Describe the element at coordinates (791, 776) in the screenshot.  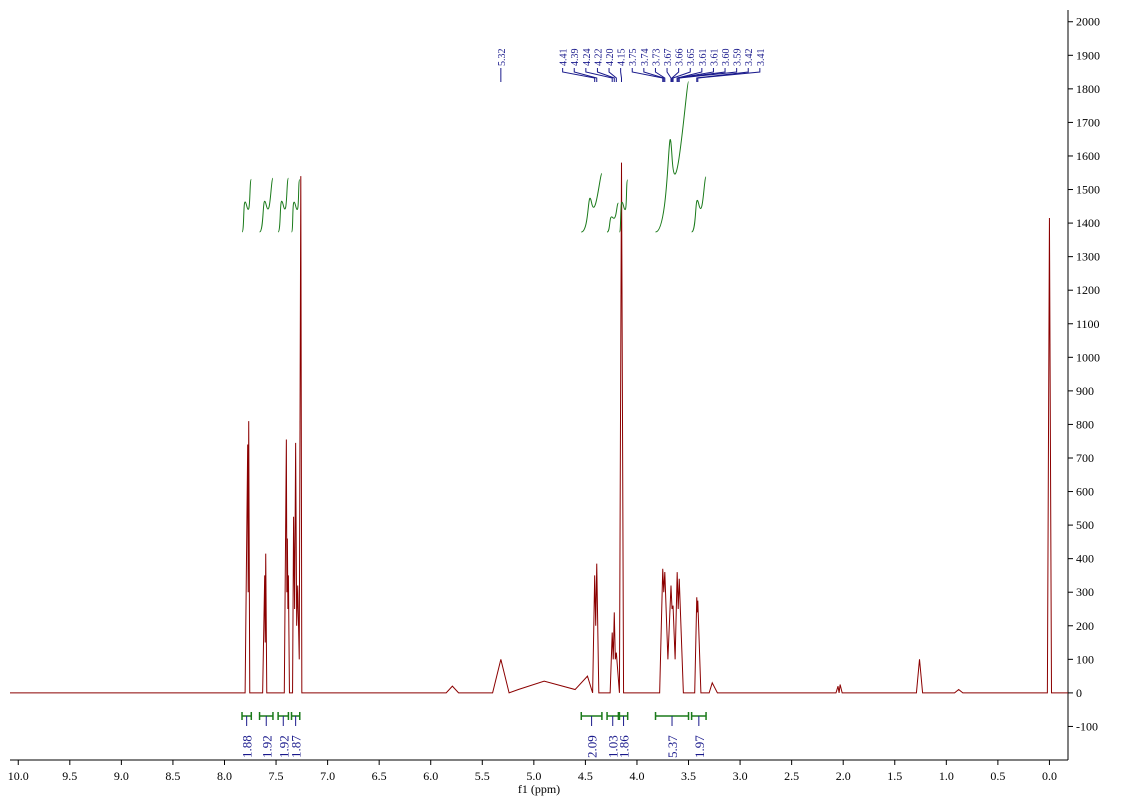
I see `x-tick-label: 2.5` at that location.